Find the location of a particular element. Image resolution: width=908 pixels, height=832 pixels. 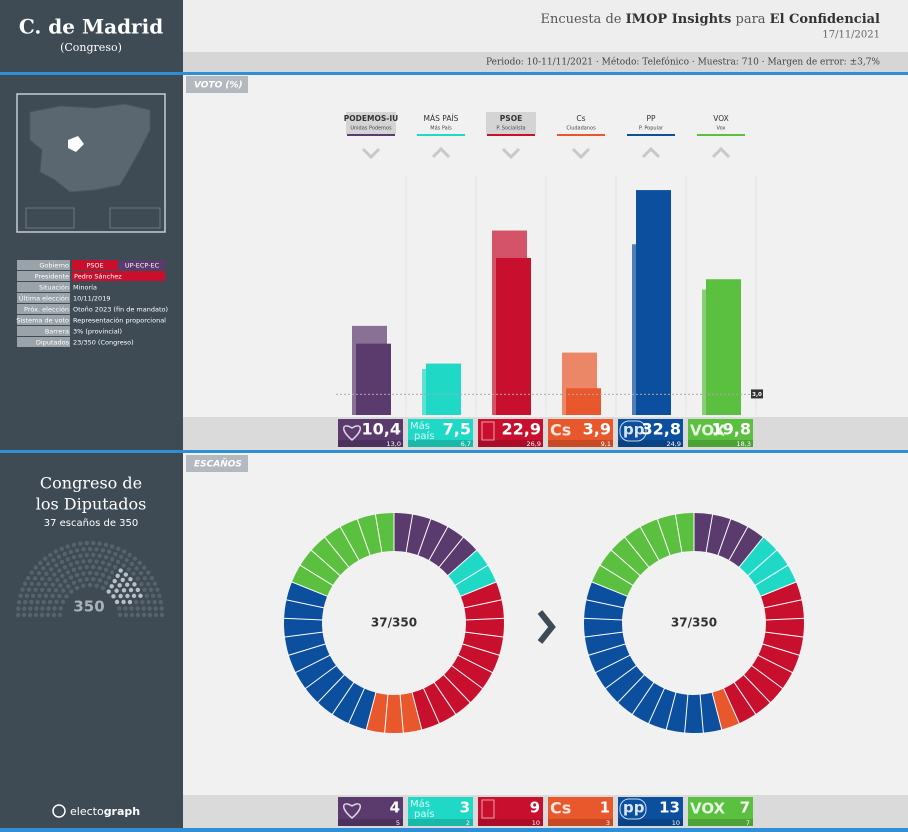

donut-center: 37/350 is located at coordinates (694, 623).